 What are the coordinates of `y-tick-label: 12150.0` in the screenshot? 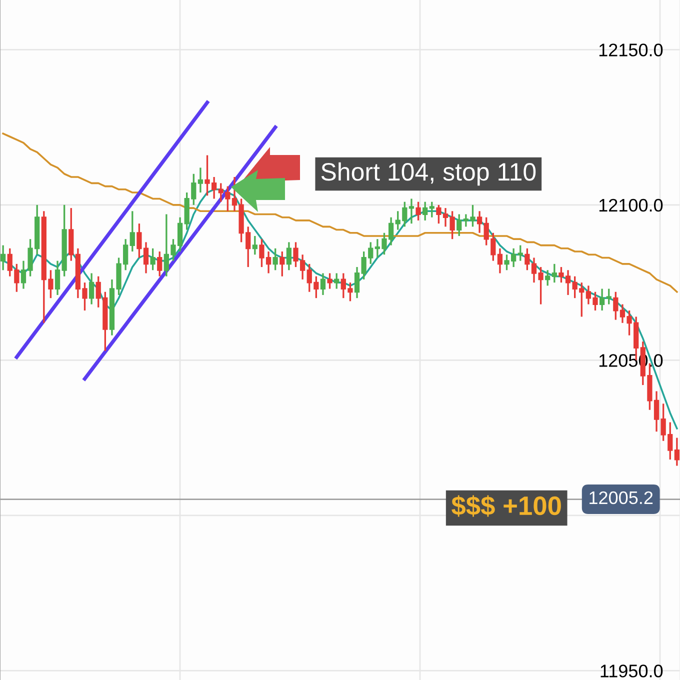 It's located at (631, 50).